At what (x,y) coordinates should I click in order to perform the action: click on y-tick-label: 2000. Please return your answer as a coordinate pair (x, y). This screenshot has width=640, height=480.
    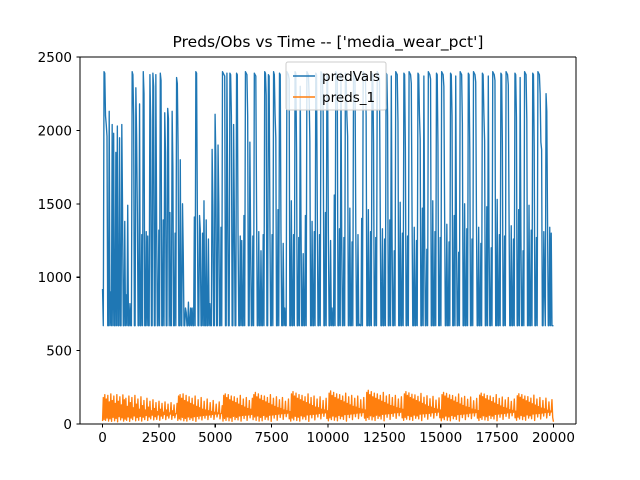
    Looking at the image, I should click on (55, 131).